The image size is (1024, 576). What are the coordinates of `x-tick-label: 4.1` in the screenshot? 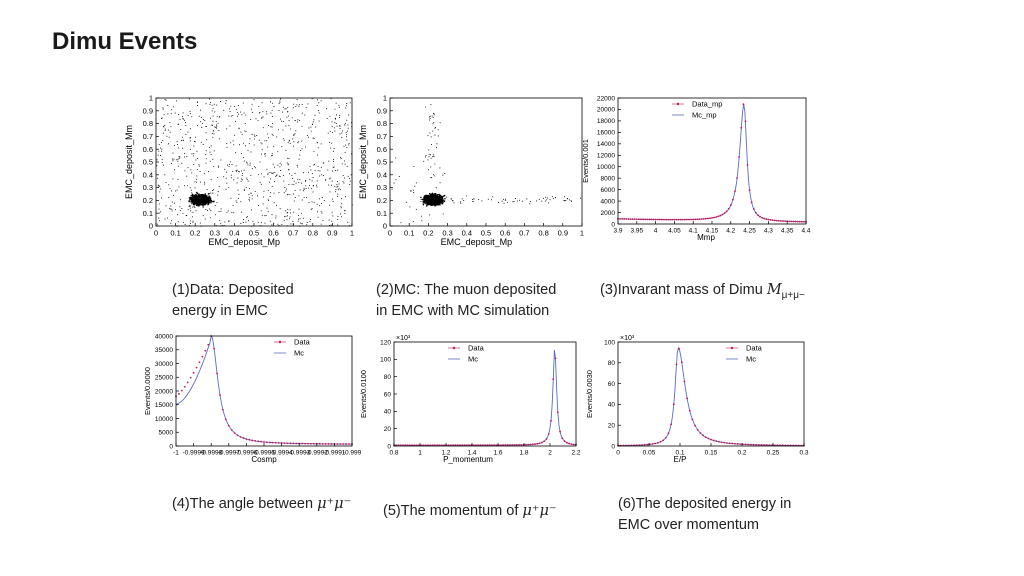 It's located at (693, 231).